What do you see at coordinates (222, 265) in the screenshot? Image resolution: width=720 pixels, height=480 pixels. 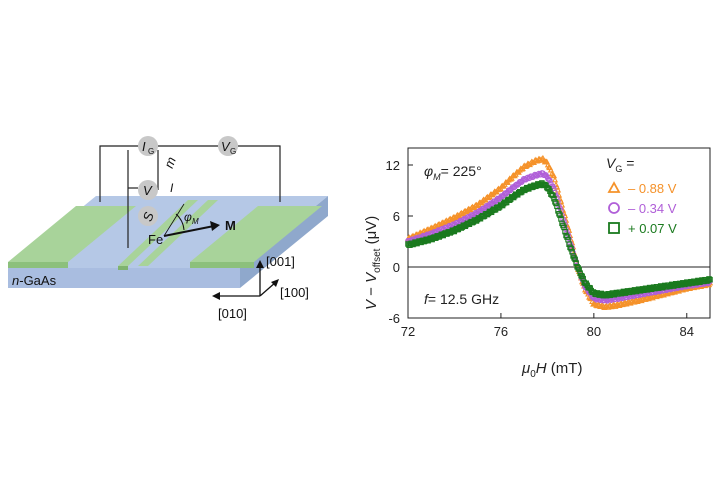 I see `right-contact-front` at bounding box center [222, 265].